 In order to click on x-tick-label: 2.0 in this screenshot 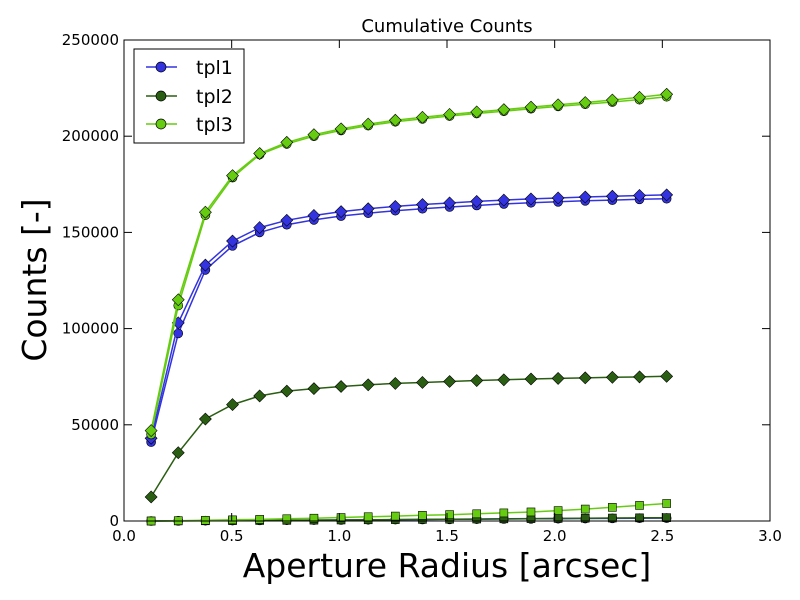, I will do `click(555, 536)`.